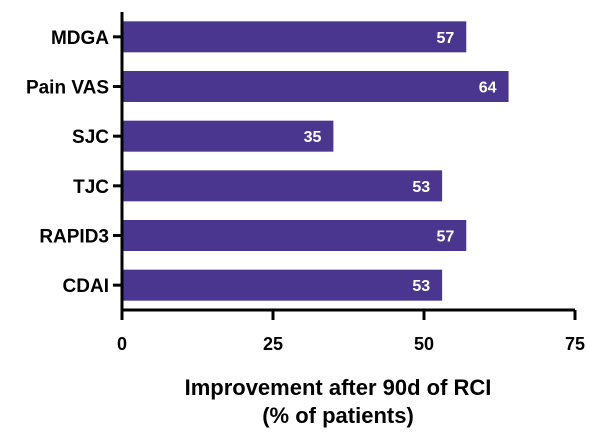  Describe the element at coordinates (338, 415) in the screenshot. I see `x-axis-title-line2: (% of patients)` at that location.